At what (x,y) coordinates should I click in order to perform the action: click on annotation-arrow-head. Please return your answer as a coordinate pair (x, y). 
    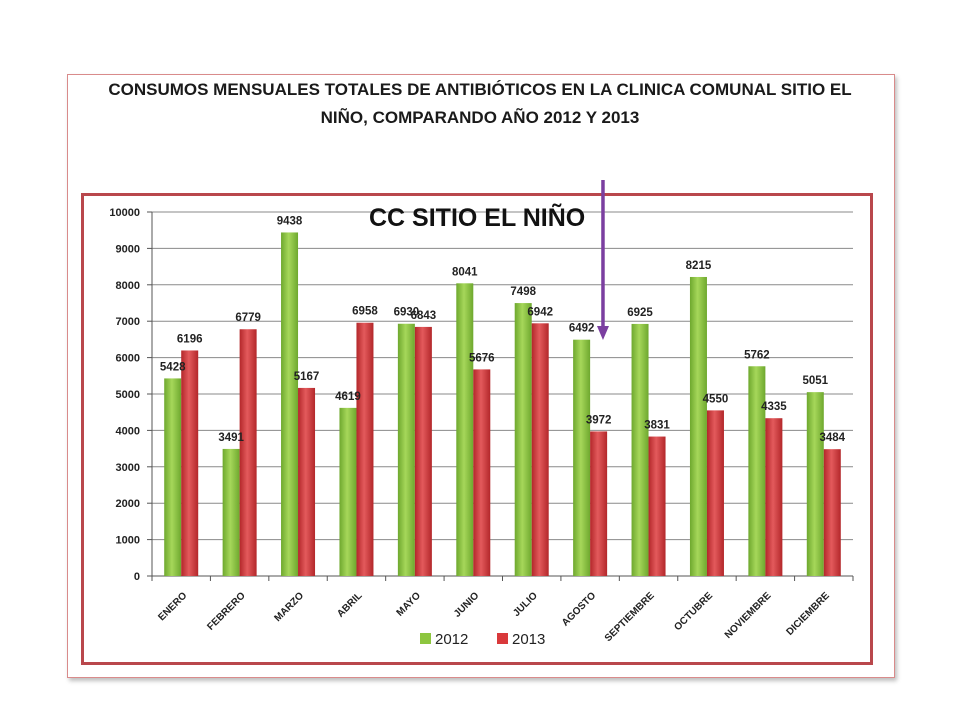
    Looking at the image, I should click on (602, 333).